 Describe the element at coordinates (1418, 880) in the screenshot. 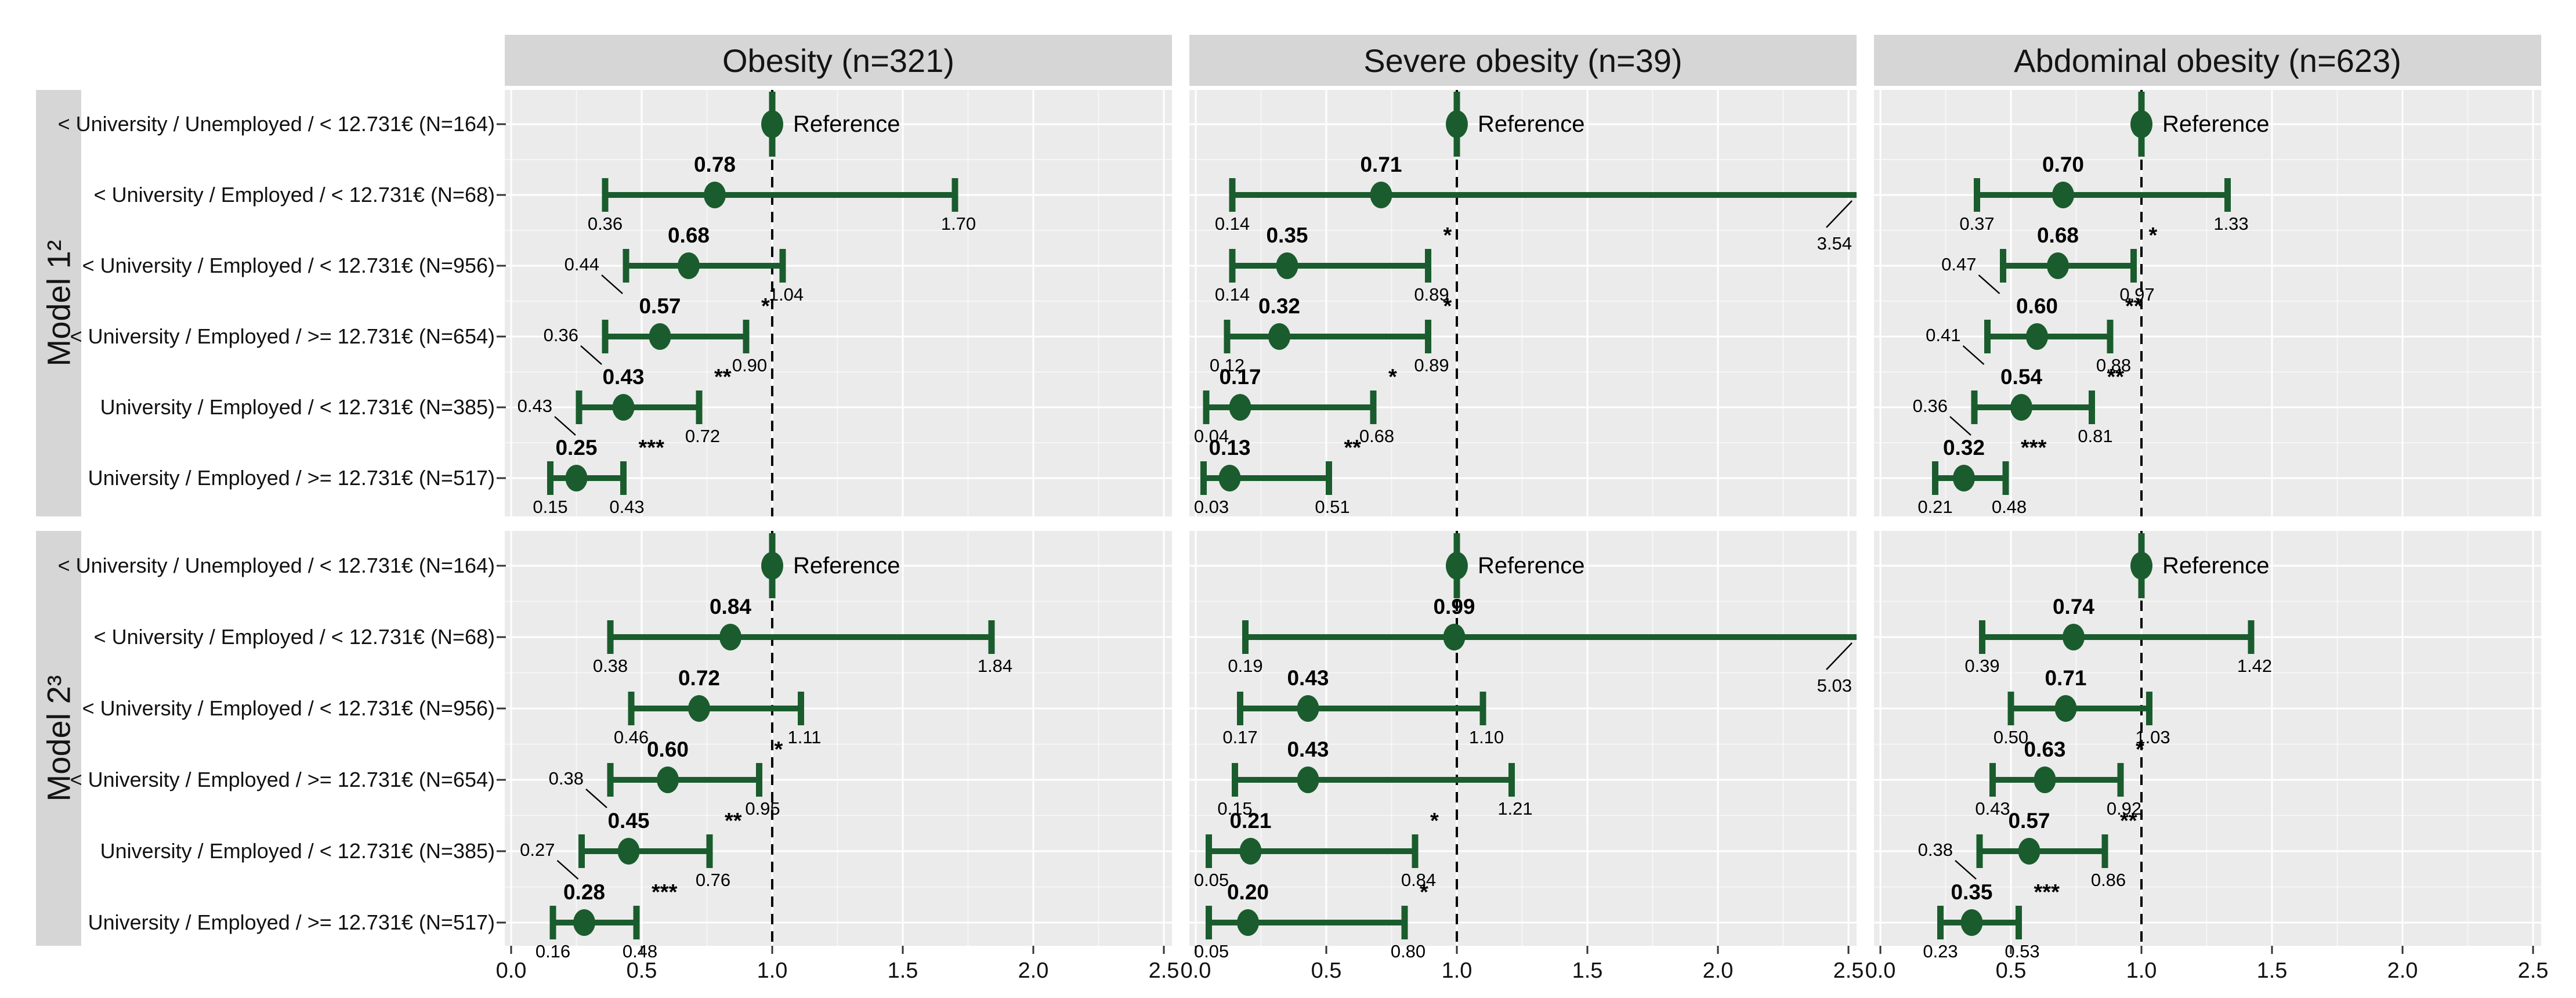

I see `ci-high-label: 0.84` at that location.